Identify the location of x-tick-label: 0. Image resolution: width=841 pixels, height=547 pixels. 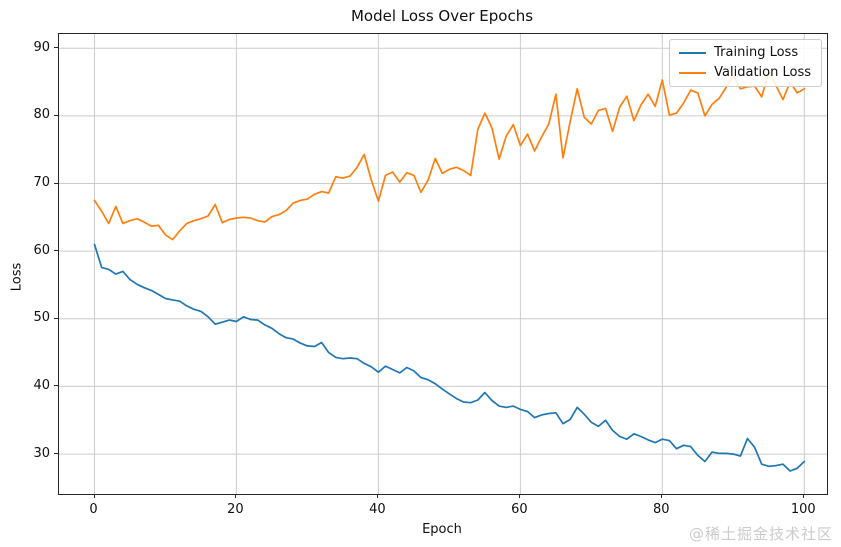
(93, 509).